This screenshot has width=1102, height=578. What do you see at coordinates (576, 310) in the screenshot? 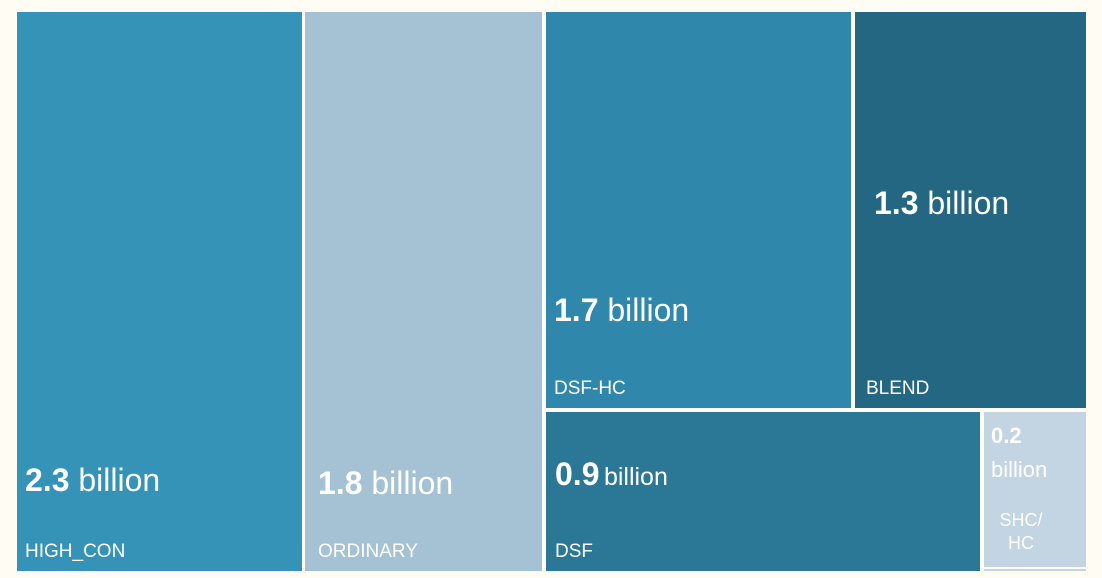
I see `tile-value-number: 1.7` at bounding box center [576, 310].